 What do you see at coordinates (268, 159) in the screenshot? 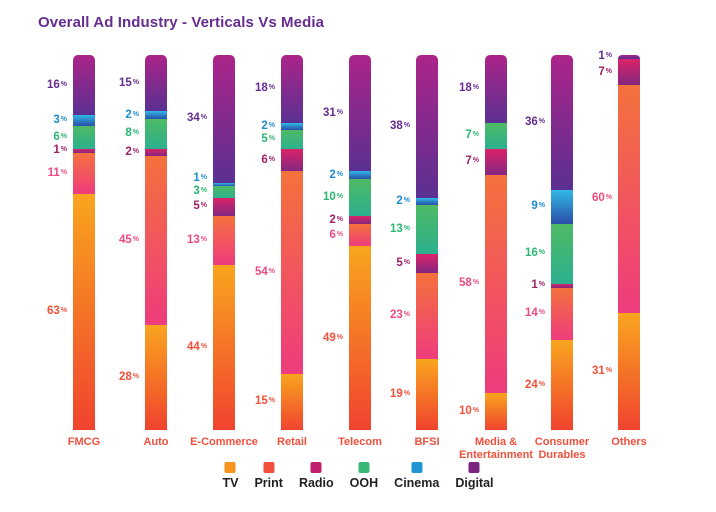
I see `value-label-retail-radio: 6%` at bounding box center [268, 159].